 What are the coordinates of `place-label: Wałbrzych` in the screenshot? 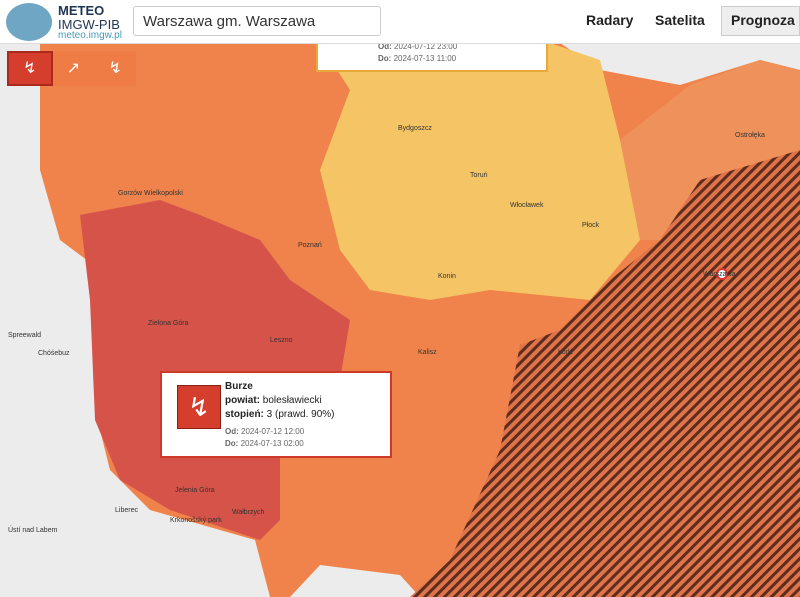 It's located at (248, 512).